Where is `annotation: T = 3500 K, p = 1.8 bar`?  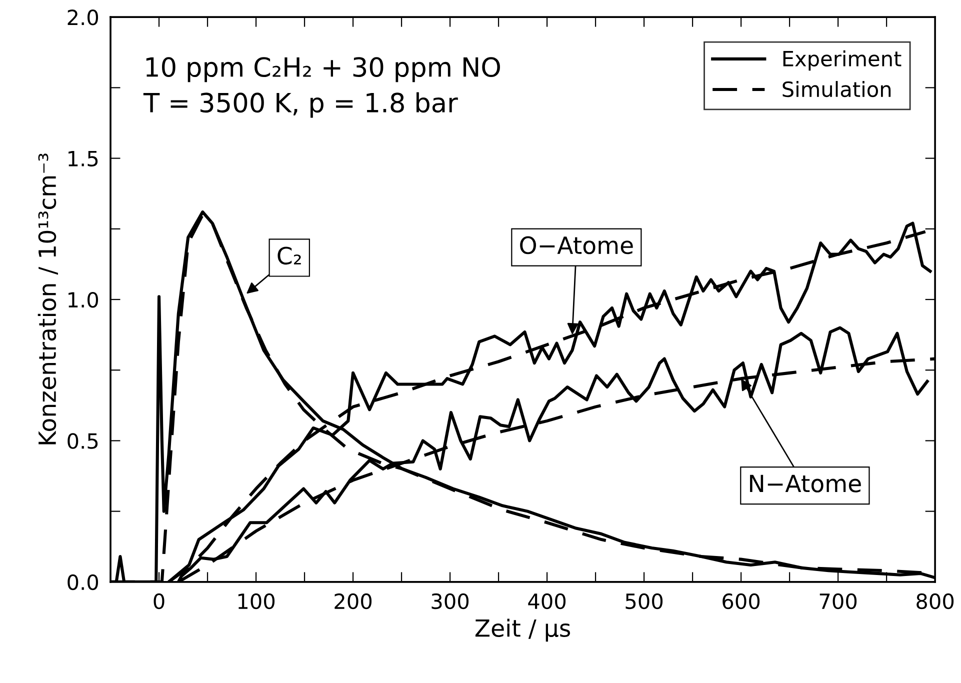
annotation: T = 3500 K, p = 1.8 bar is located at coordinates (300, 105).